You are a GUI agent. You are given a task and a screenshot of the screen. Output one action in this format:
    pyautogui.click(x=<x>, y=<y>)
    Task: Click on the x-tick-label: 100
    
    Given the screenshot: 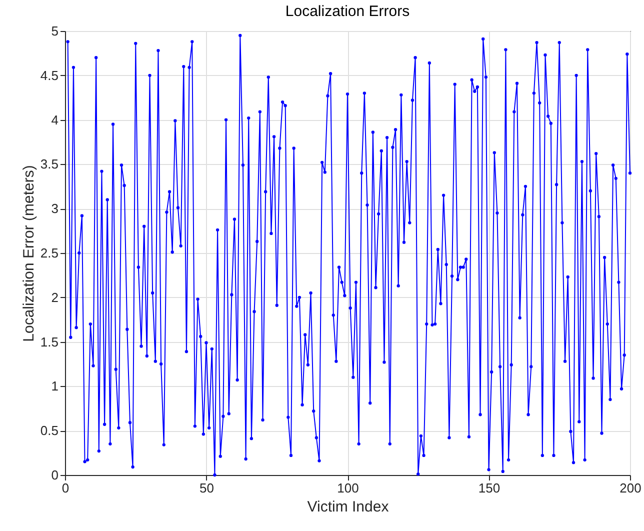 What is the action you would take?
    pyautogui.click(x=348, y=488)
    